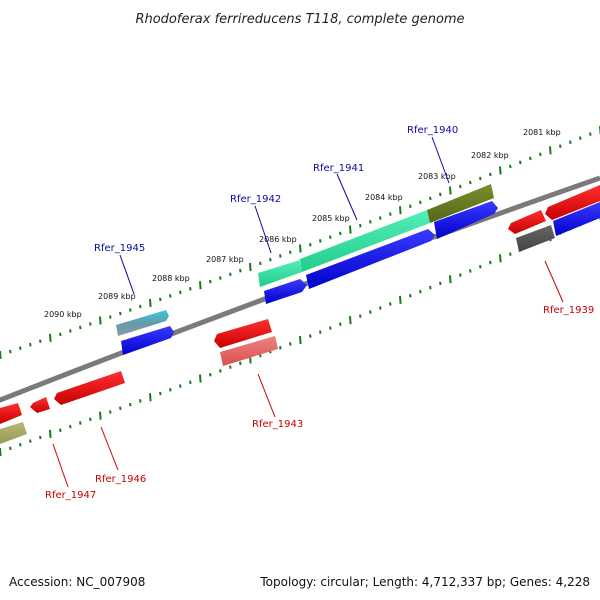 This screenshot has width=600, height=600. Describe the element at coordinates (70, 495) in the screenshot. I see `gene-label-rfer-1947: Rfer_1947` at that location.